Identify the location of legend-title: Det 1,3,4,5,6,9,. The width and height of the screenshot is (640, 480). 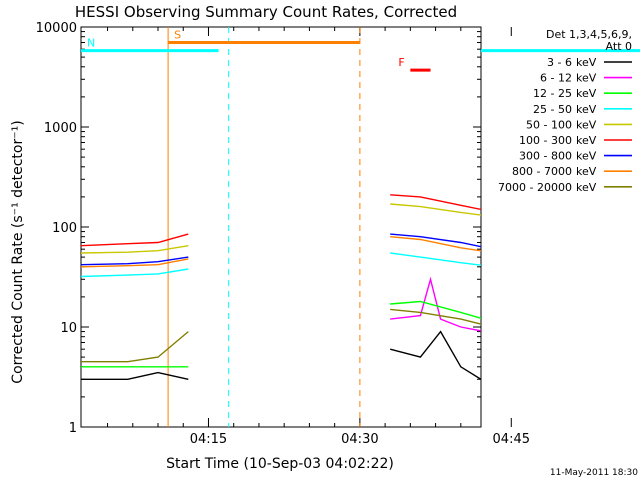
(589, 34).